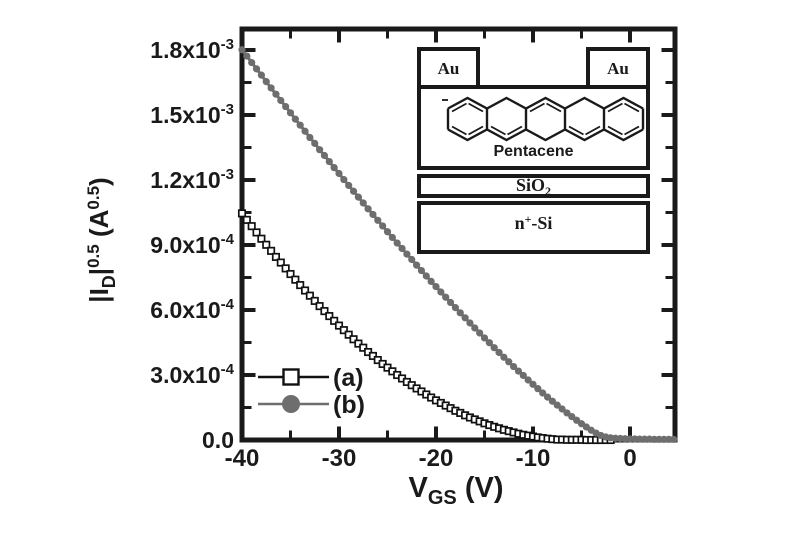  I want to click on electrode-au-left: Au, so click(448, 66).